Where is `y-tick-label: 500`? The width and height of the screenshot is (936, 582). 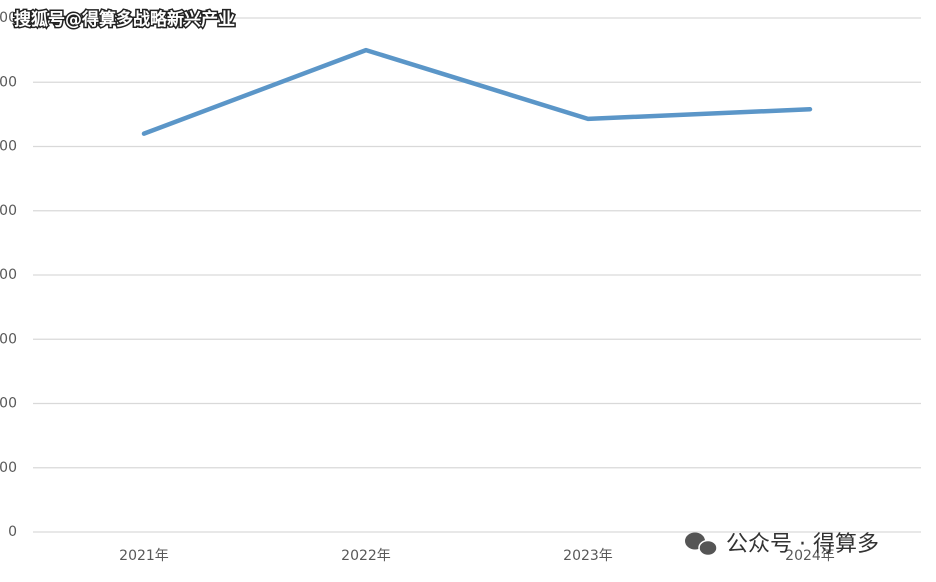
y-tick-label: 500 is located at coordinates (8, 211).